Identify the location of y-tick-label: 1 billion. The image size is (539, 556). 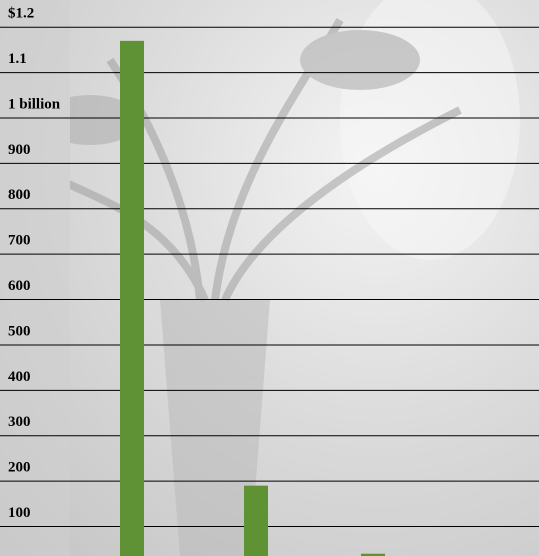
(34, 104).